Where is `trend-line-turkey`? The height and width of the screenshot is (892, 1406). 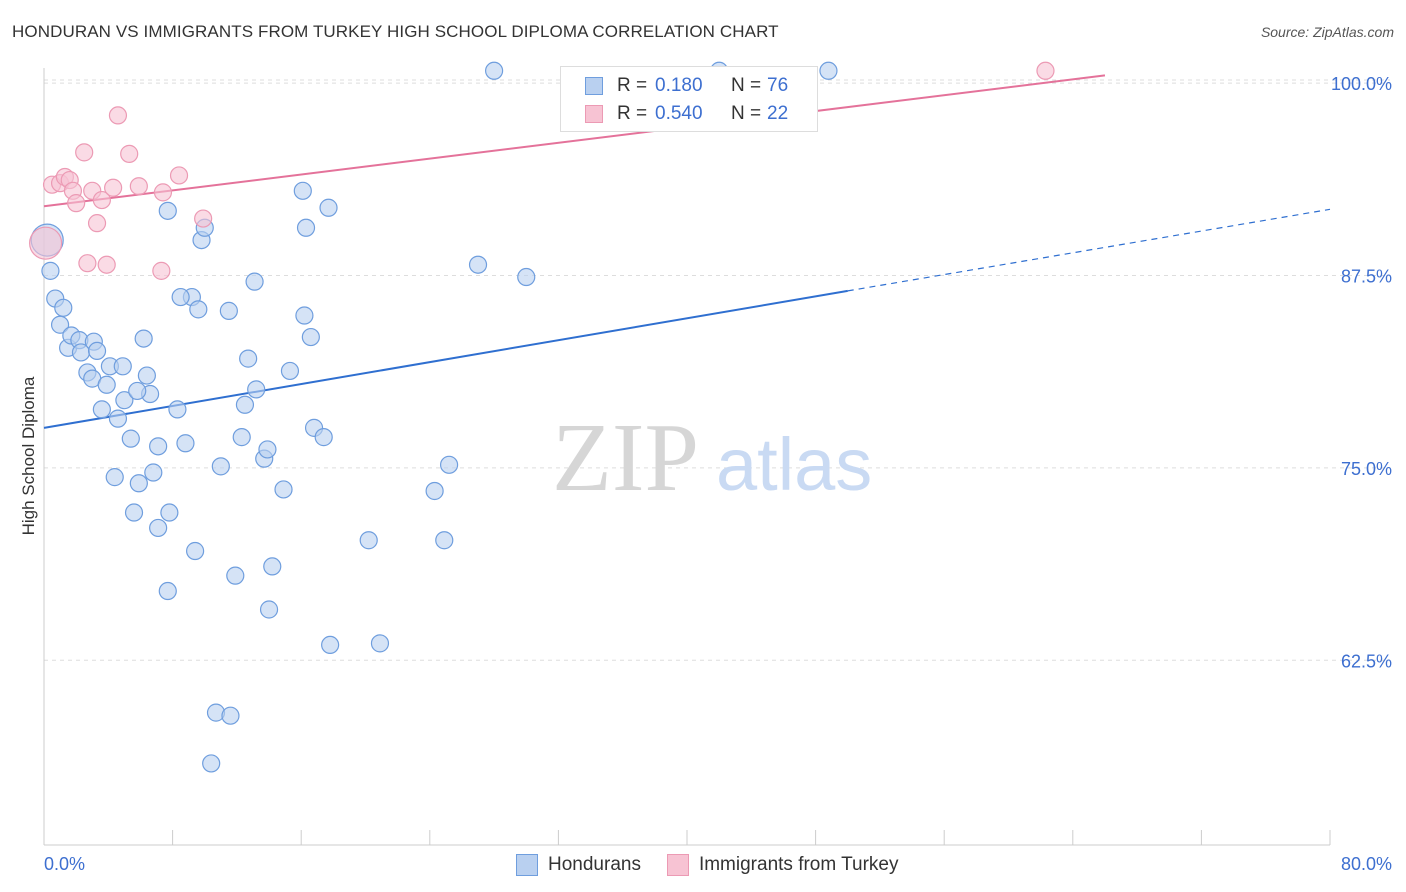 trend-line-turkey is located at coordinates (574, 141).